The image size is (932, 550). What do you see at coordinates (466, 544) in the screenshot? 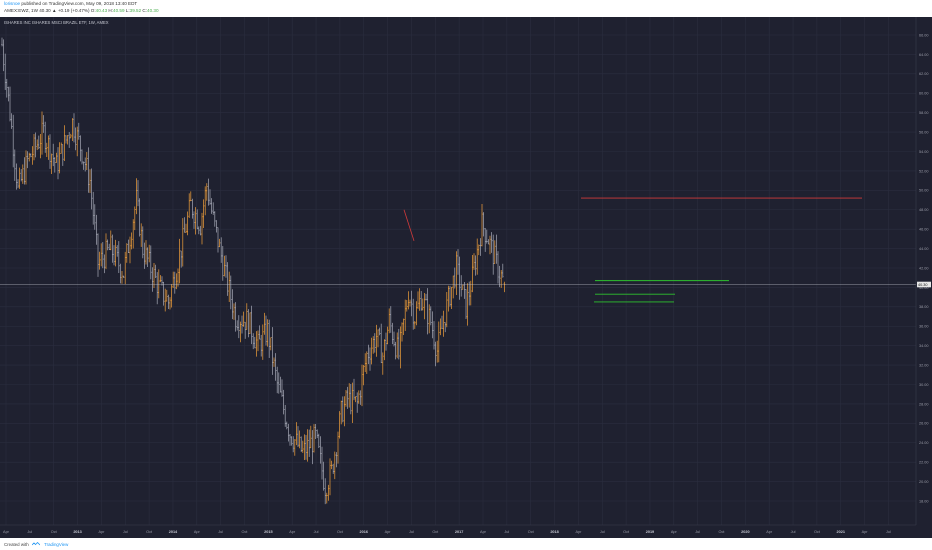
I see `footer: Created with TradingView` at bounding box center [466, 544].